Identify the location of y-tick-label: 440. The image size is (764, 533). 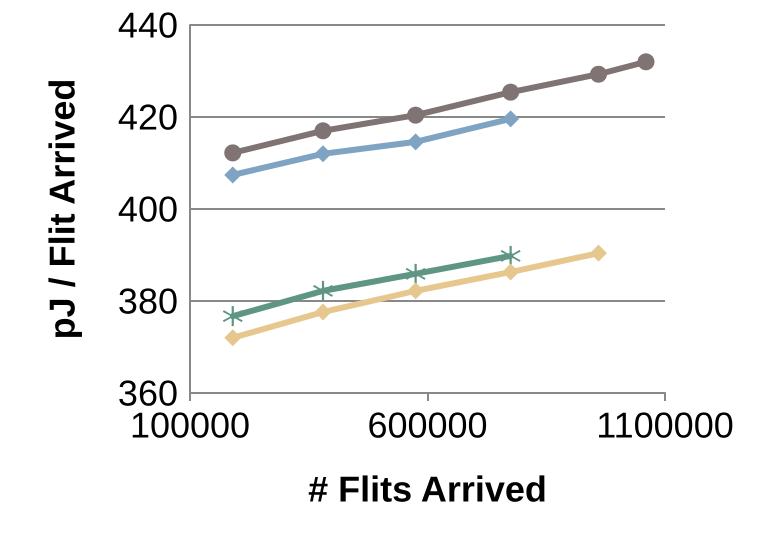
(148, 25).